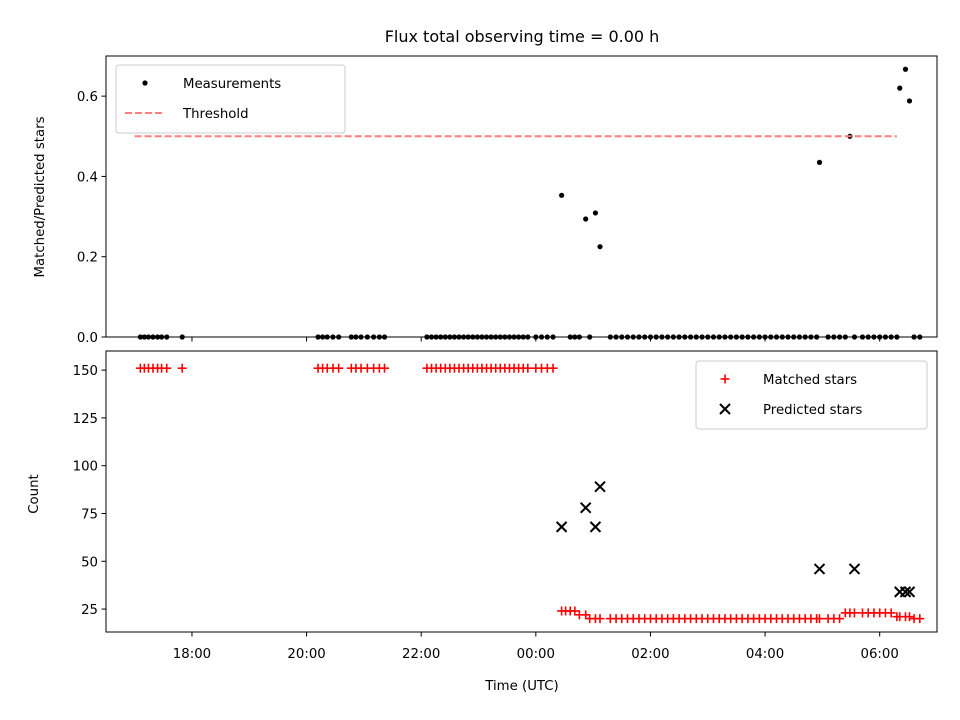 The height and width of the screenshot is (720, 960). I want to click on top-y-tick-label: 0.6, so click(87, 97).